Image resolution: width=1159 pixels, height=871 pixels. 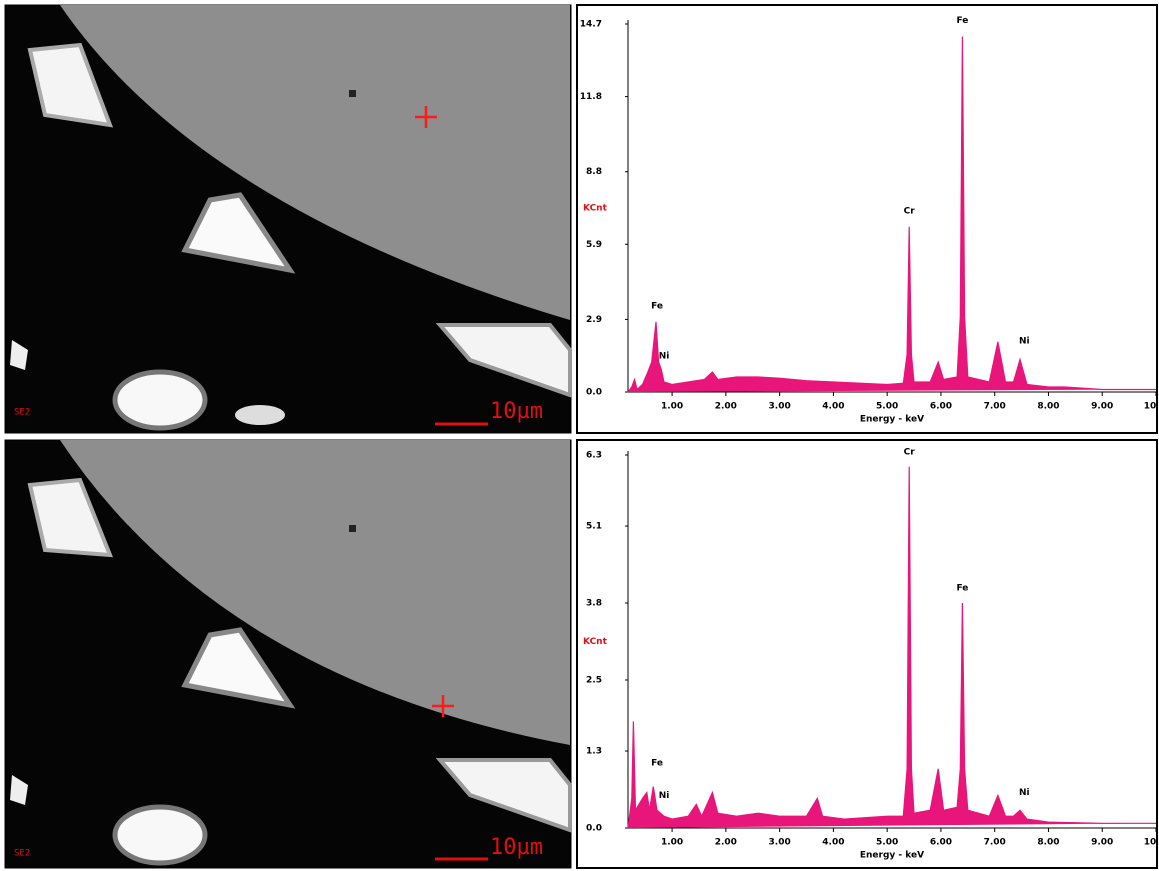 I want to click on y-tick-label: 8.8, so click(x=594, y=172).